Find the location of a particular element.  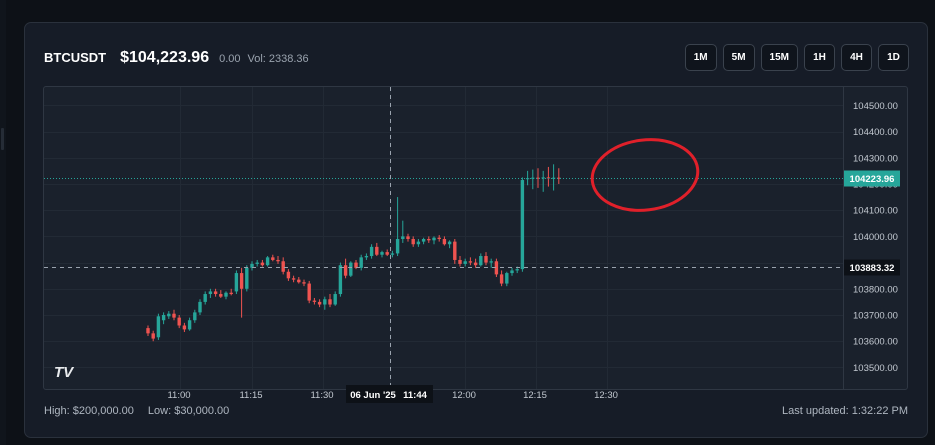

crosshair-time-tag: 06 Jun '25 11:44 is located at coordinates (389, 394).